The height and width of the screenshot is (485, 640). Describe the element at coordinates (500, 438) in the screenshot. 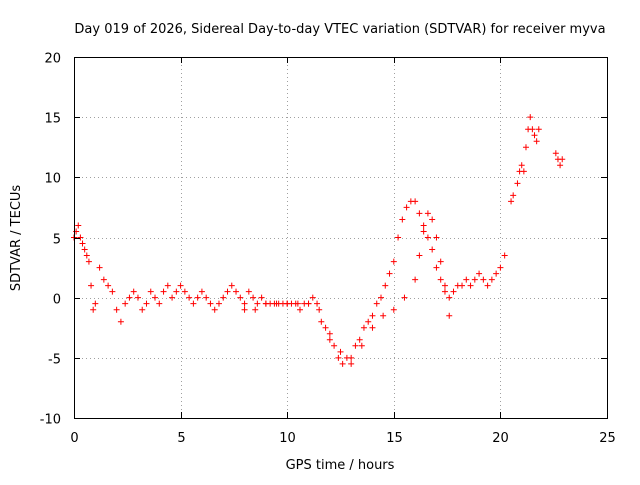

I see `x-tick-label: 20` at that location.